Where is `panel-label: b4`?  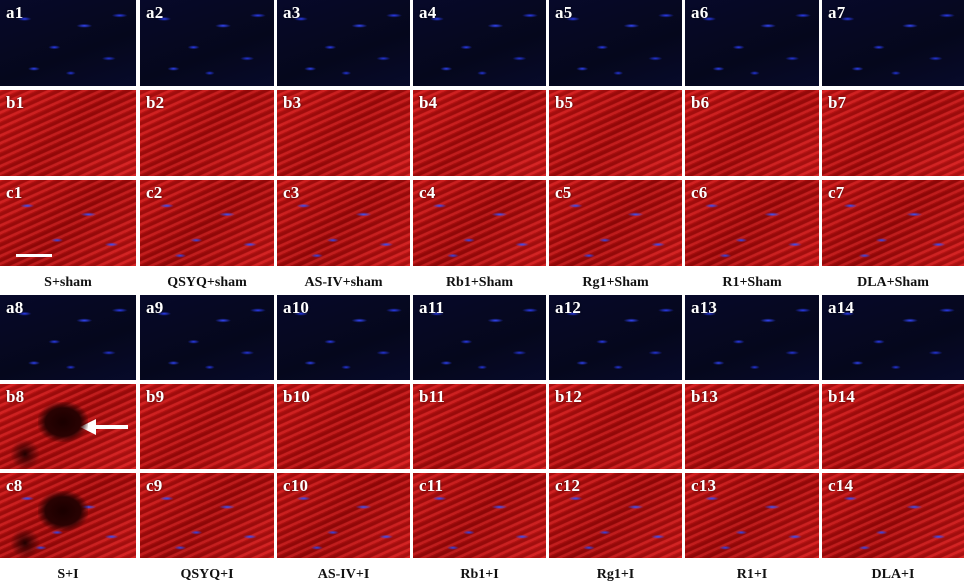
panel-label: b4 is located at coordinates (428, 102).